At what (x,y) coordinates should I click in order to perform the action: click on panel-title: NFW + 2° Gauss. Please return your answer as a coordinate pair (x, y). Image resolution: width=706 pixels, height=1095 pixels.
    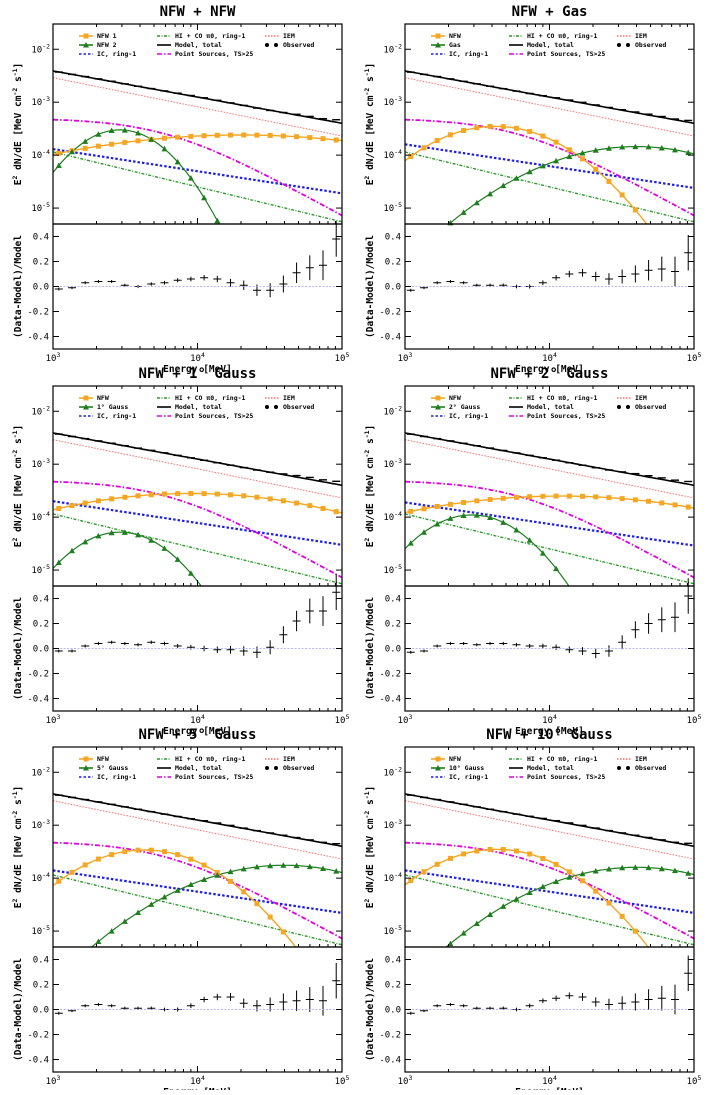
    Looking at the image, I should click on (549, 374).